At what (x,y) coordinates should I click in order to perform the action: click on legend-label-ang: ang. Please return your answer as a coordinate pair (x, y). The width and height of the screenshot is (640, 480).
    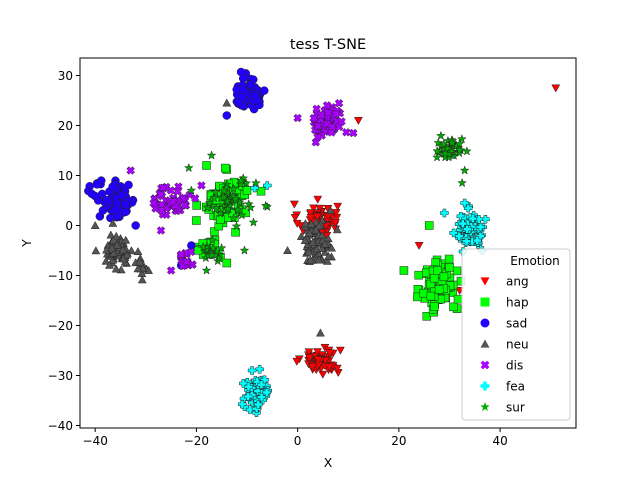
    Looking at the image, I should click on (517, 282).